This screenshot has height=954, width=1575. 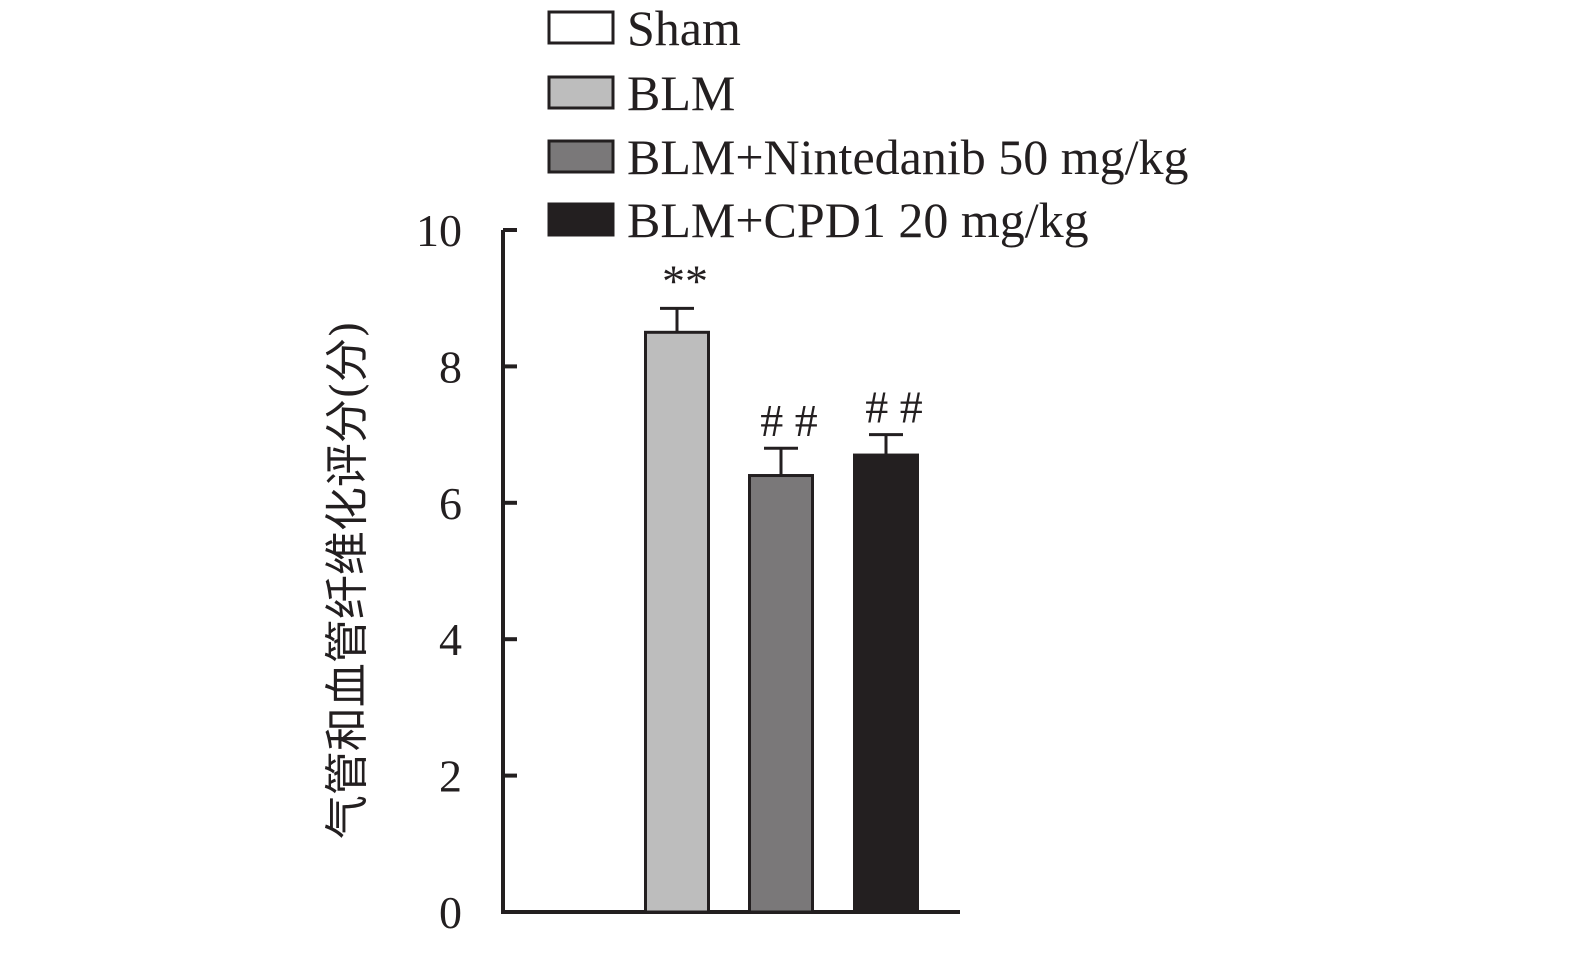 What do you see at coordinates (450, 776) in the screenshot?
I see `y-tick-label-2: 2` at bounding box center [450, 776].